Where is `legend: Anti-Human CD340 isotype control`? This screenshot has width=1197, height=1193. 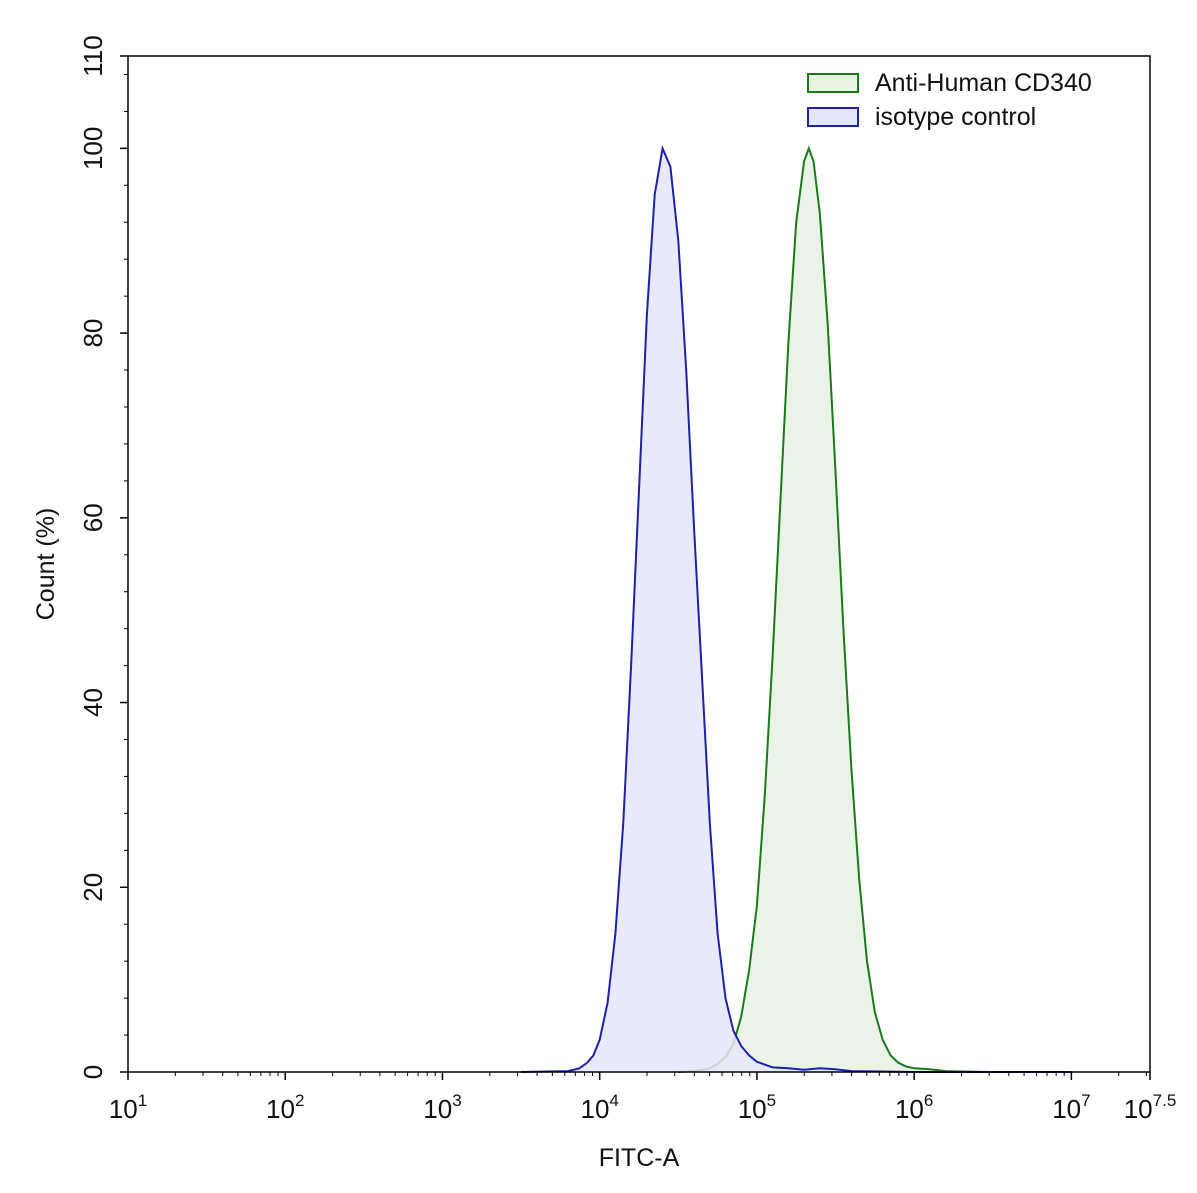
legend: Anti-Human CD340 isotype control is located at coordinates (949, 100).